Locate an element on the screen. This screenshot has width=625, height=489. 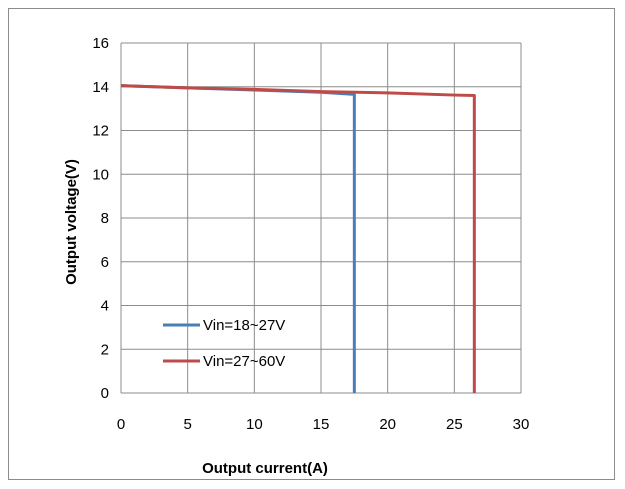
y-tick-label: 4 is located at coordinates (105, 306).